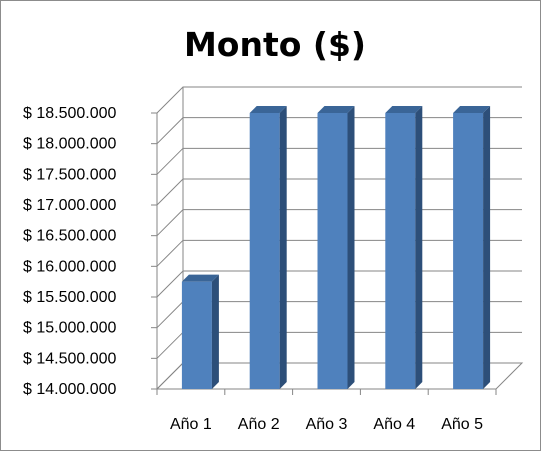 Image resolution: width=541 pixels, height=452 pixels. I want to click on y-tick-label: $ 15.500.000, so click(70, 297).